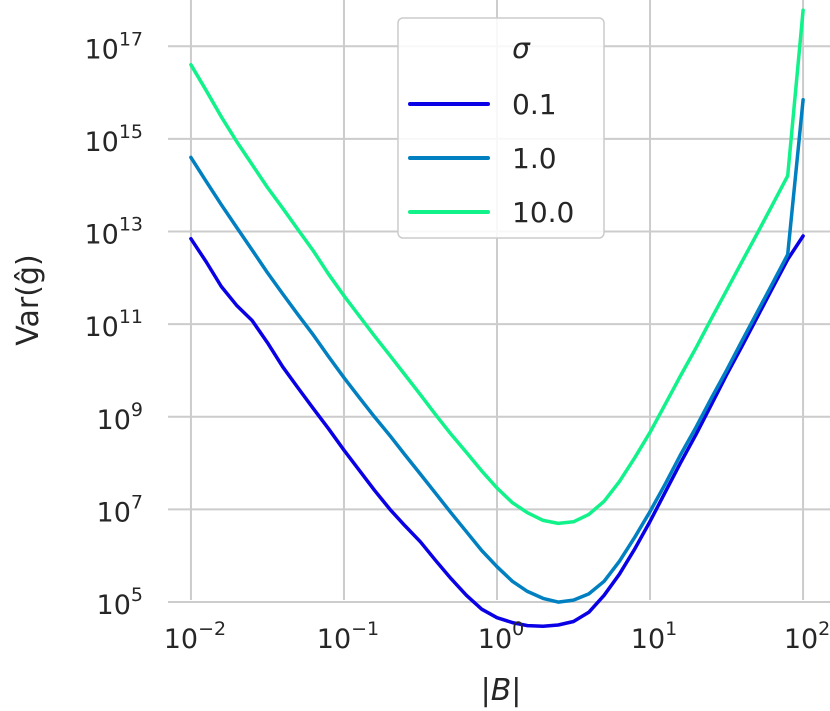 This screenshot has width=830, height=711. I want to click on y-tick-label-4: 10¹³, so click(113, 232).